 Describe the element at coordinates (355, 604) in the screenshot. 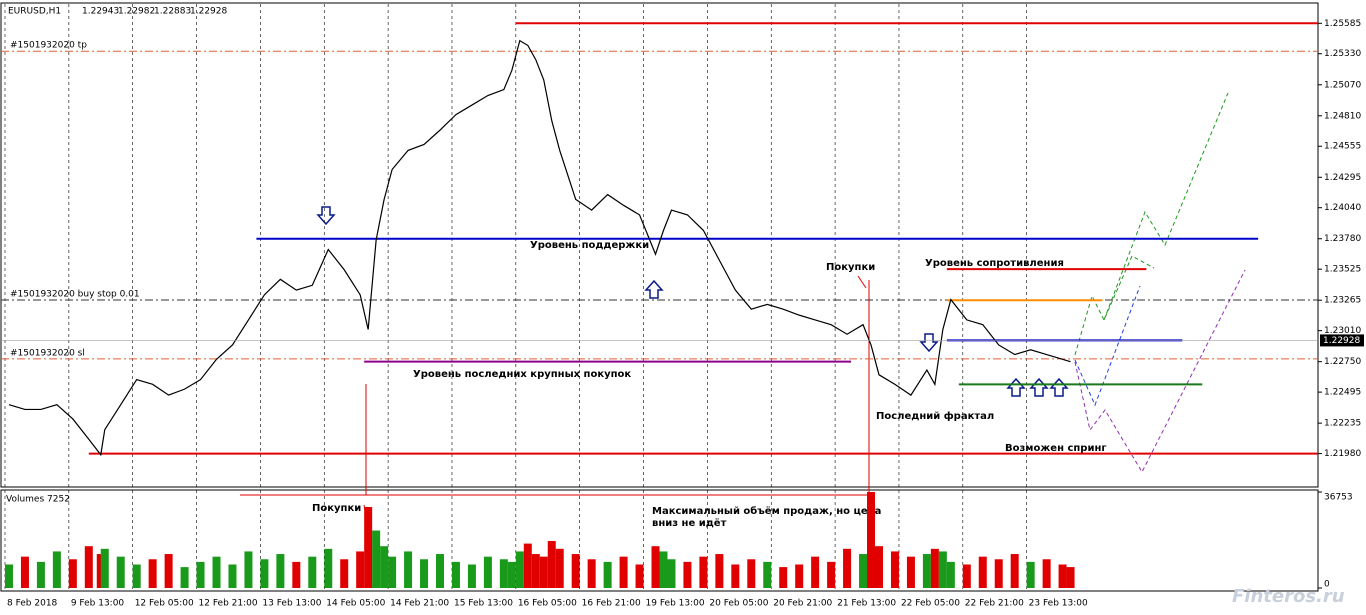

I see `x-tick-label: 14 Feb 05:00` at that location.